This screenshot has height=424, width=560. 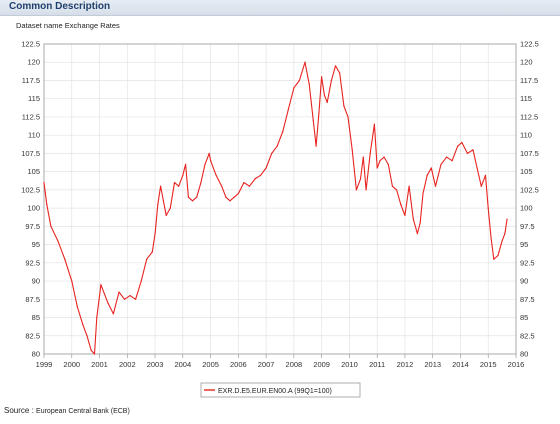 I want to click on y-tick-label-right: 120, so click(x=526, y=62).